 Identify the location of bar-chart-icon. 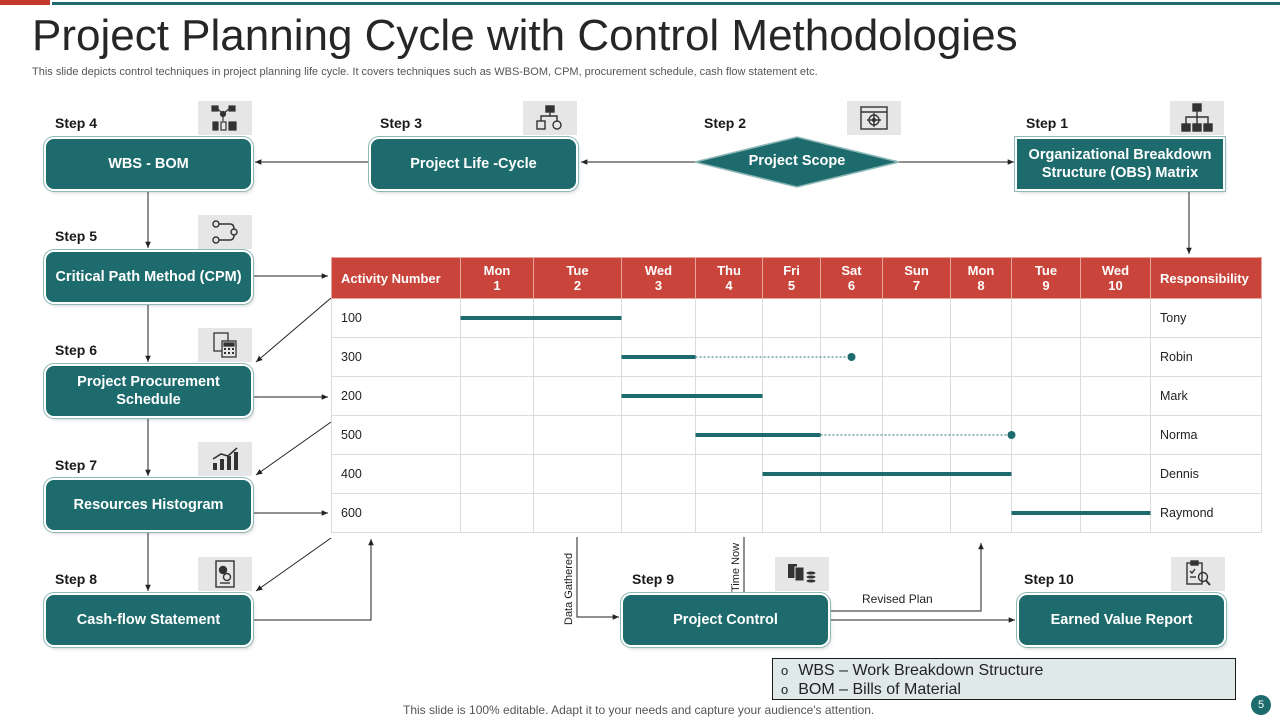
(225, 459).